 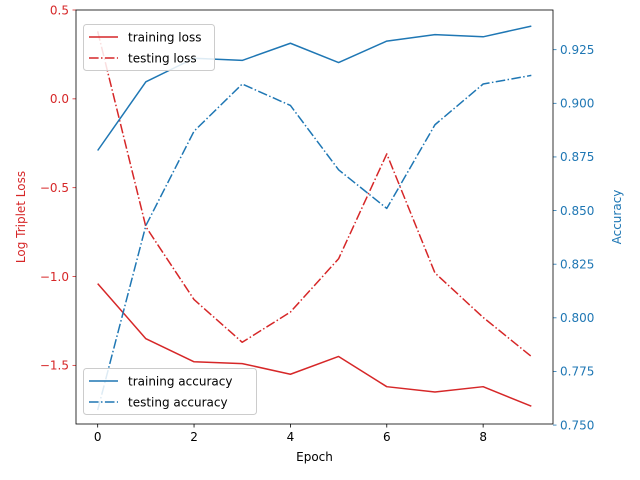 What do you see at coordinates (54, 366) in the screenshot?
I see `y-left-tick-label: −1.5` at bounding box center [54, 366].